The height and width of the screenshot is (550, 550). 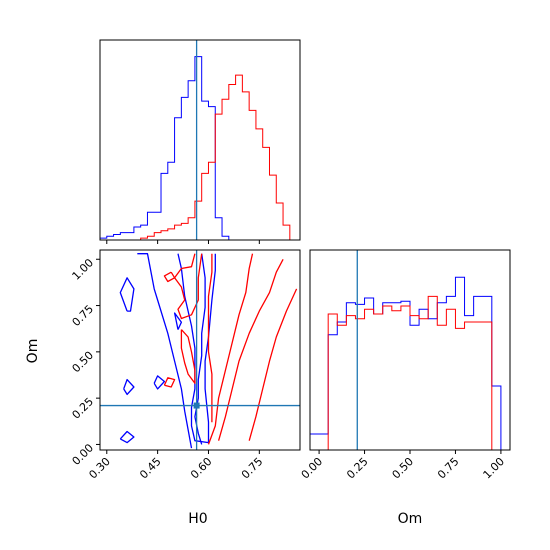 I want to click on x-axis-label-om: Om, so click(x=410, y=519).